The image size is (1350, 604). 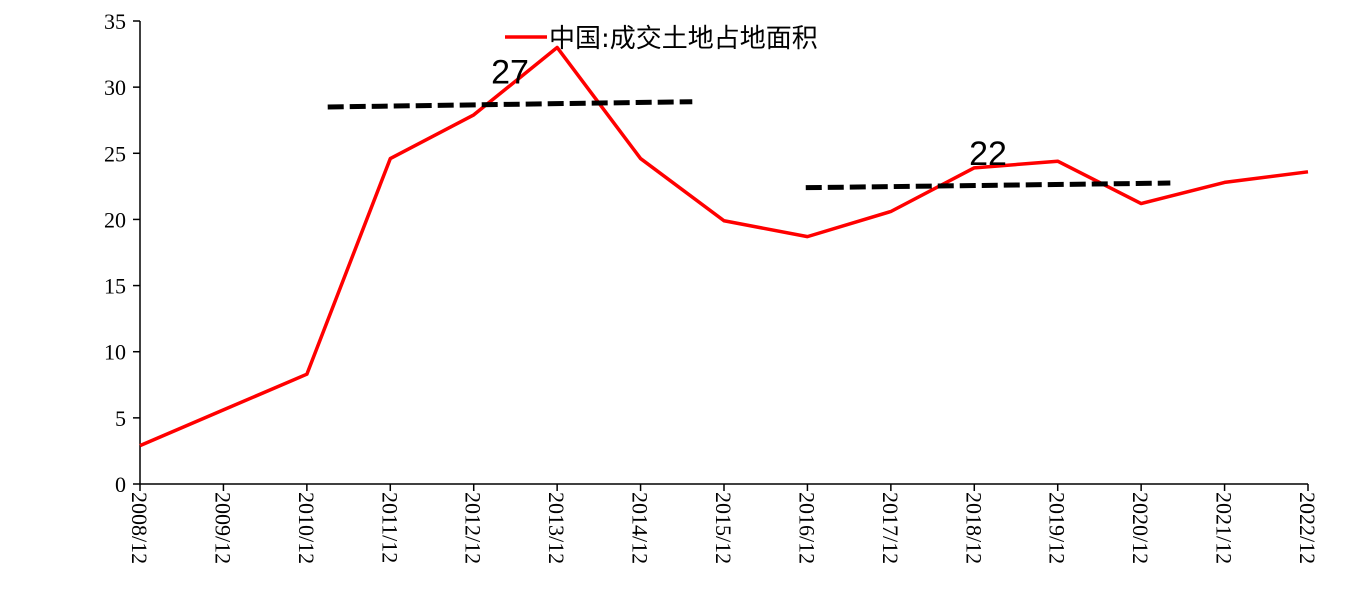 What do you see at coordinates (1140, 528) in the screenshot?
I see `x-tick-label: 2020/12` at bounding box center [1140, 528].